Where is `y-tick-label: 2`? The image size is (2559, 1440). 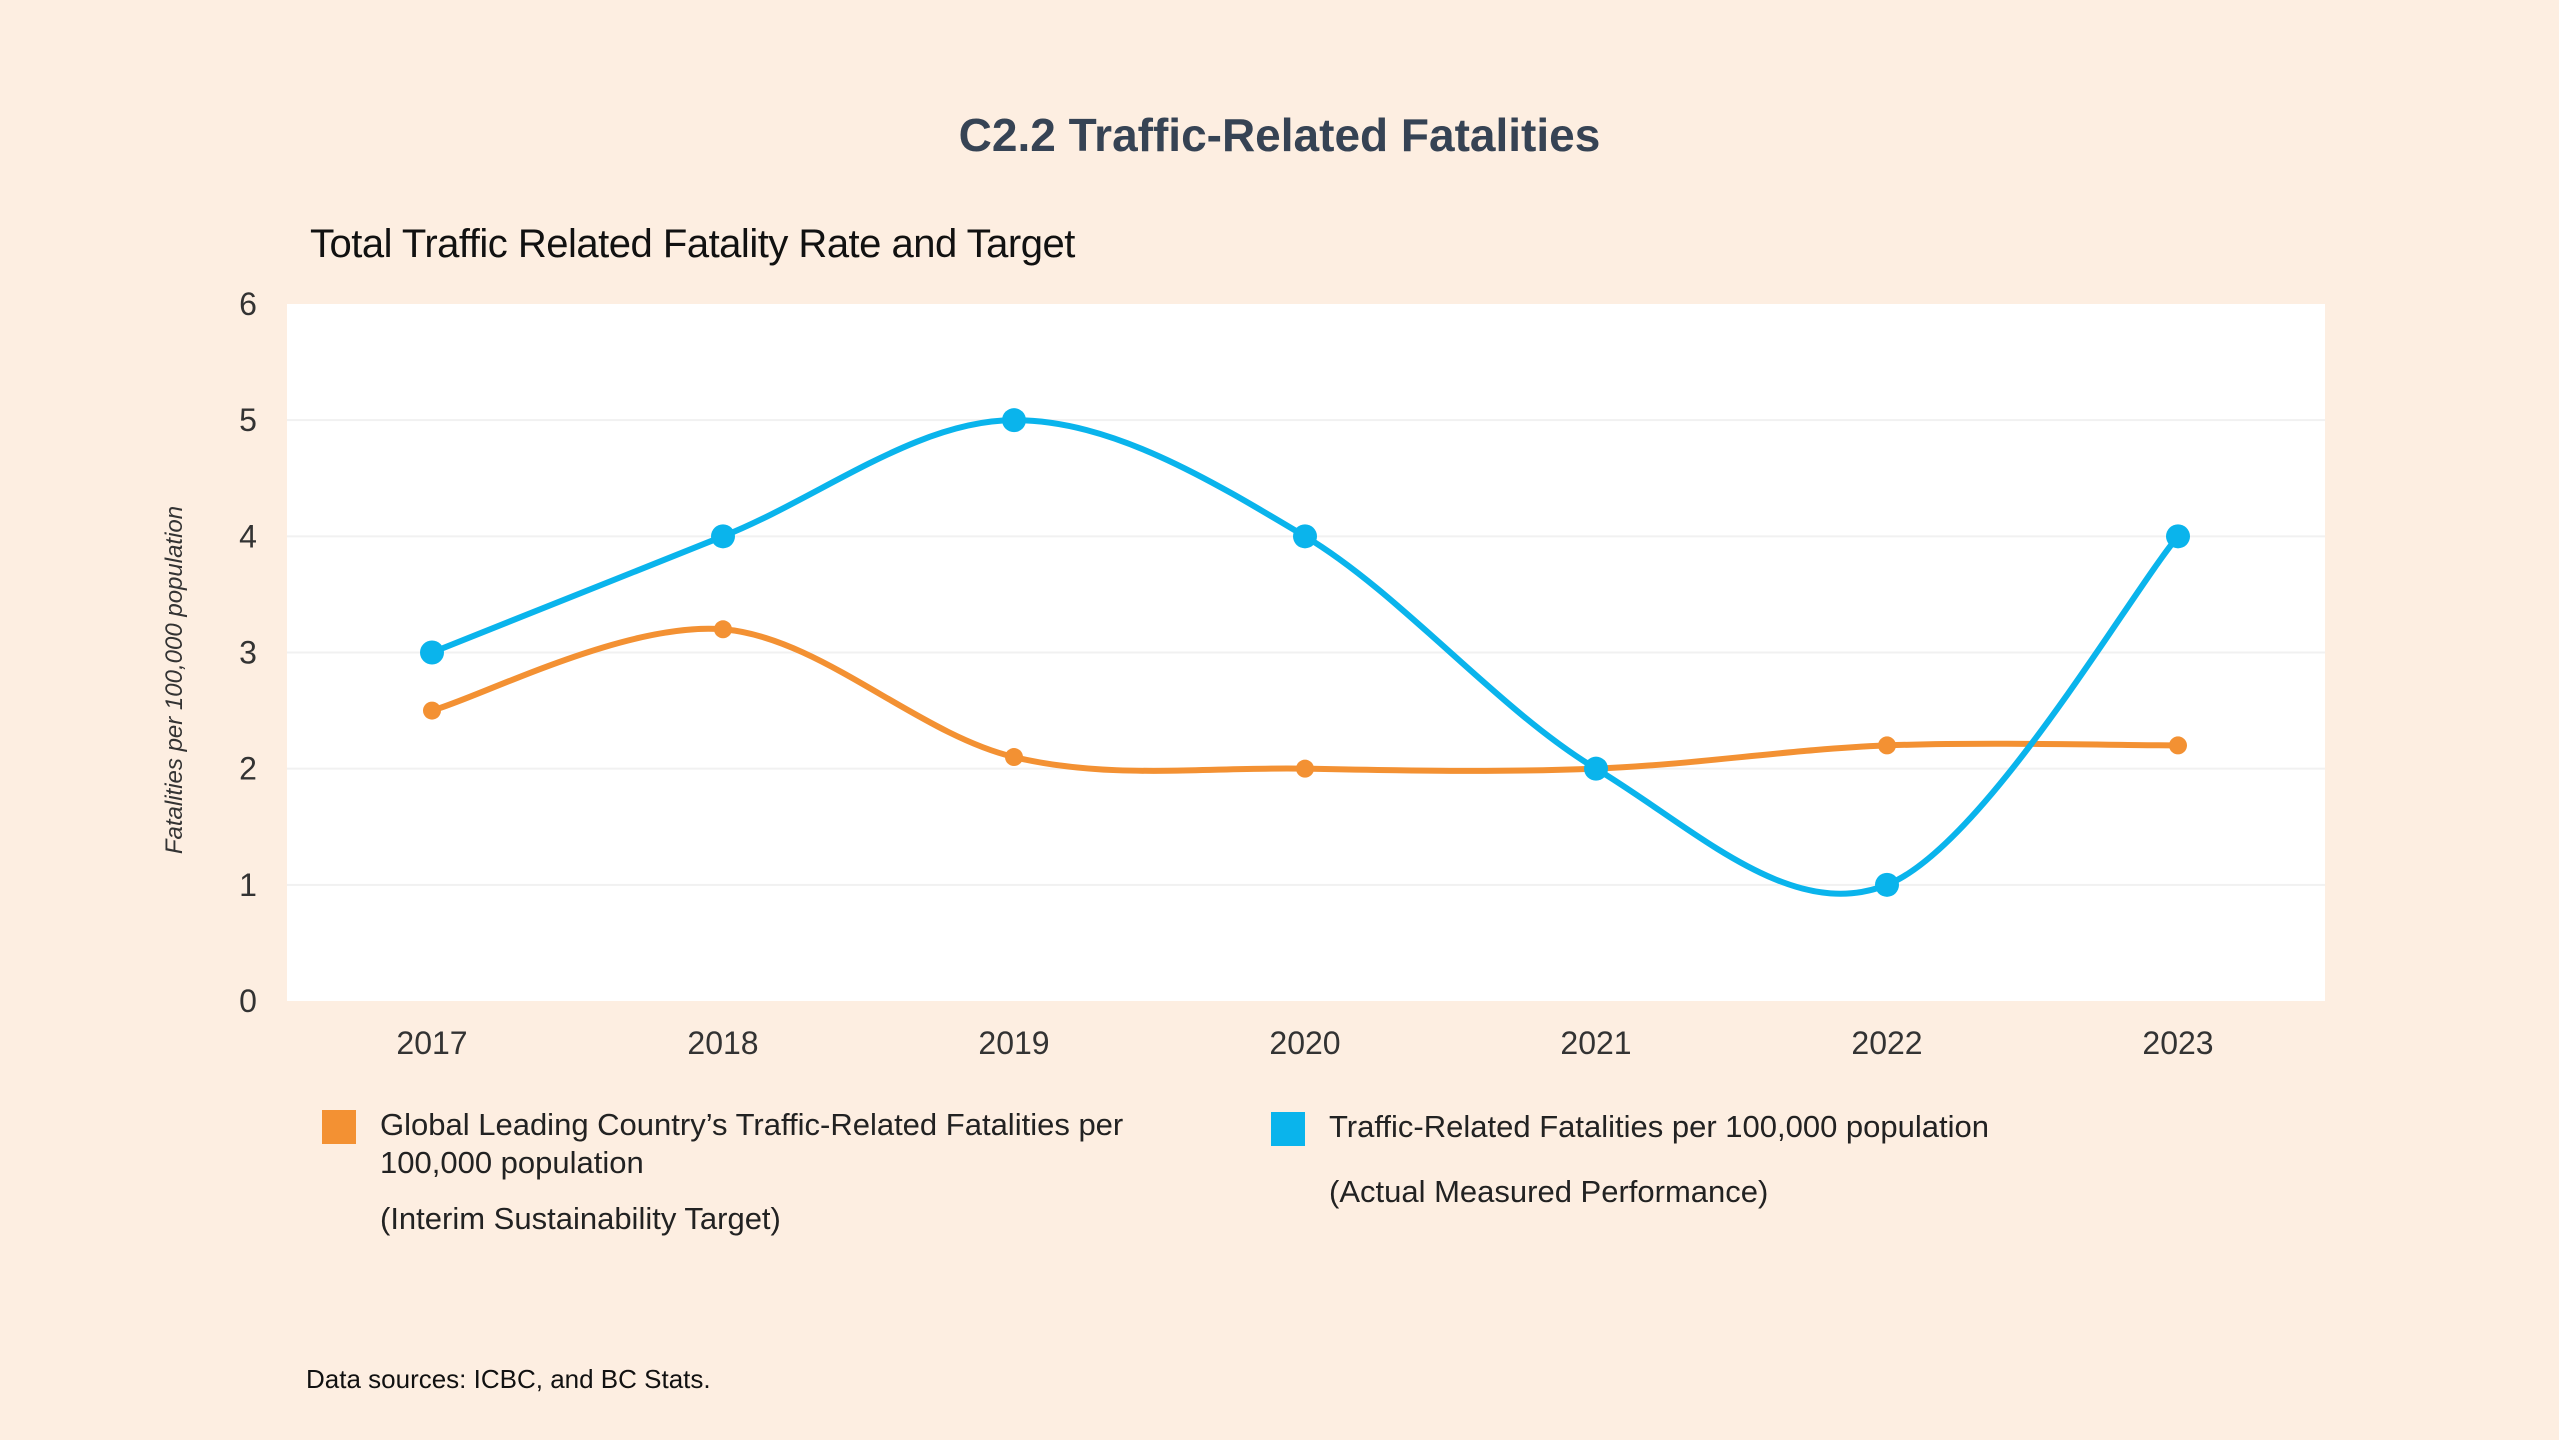
y-tick-label: 2 is located at coordinates (248, 769).